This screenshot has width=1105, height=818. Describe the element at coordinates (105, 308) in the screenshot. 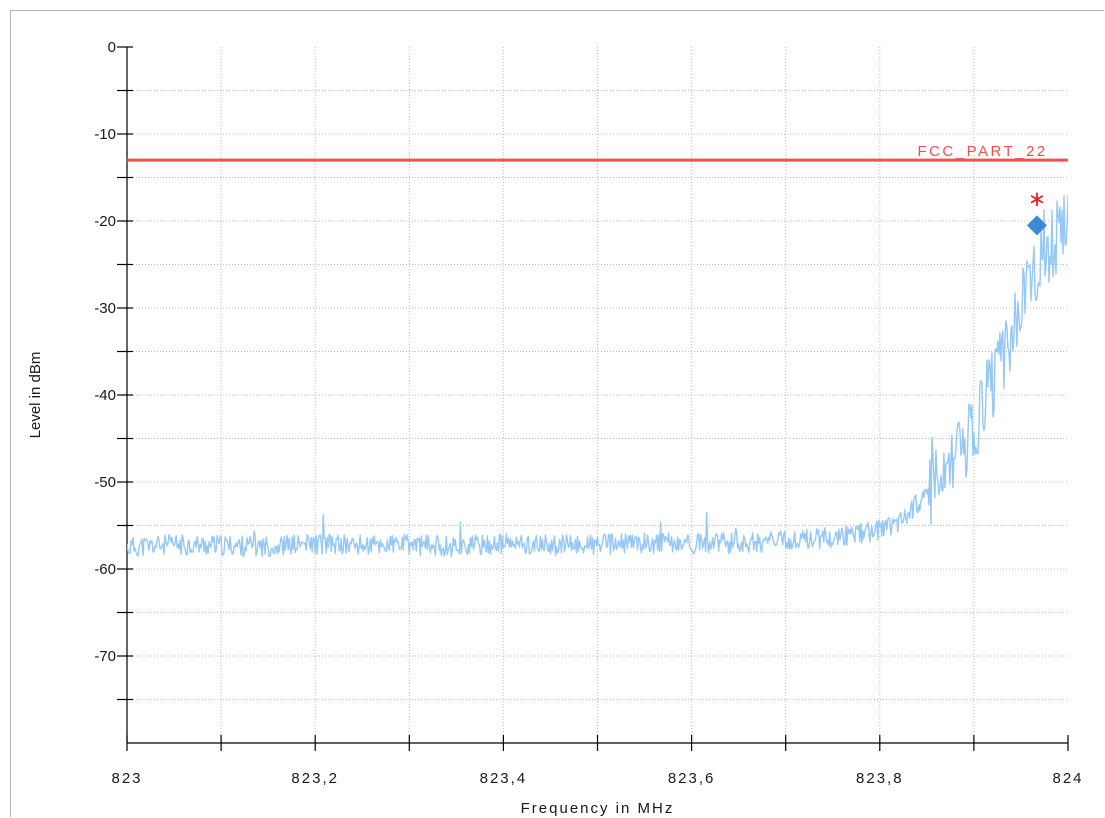

I see `y-tick-label: -30` at that location.